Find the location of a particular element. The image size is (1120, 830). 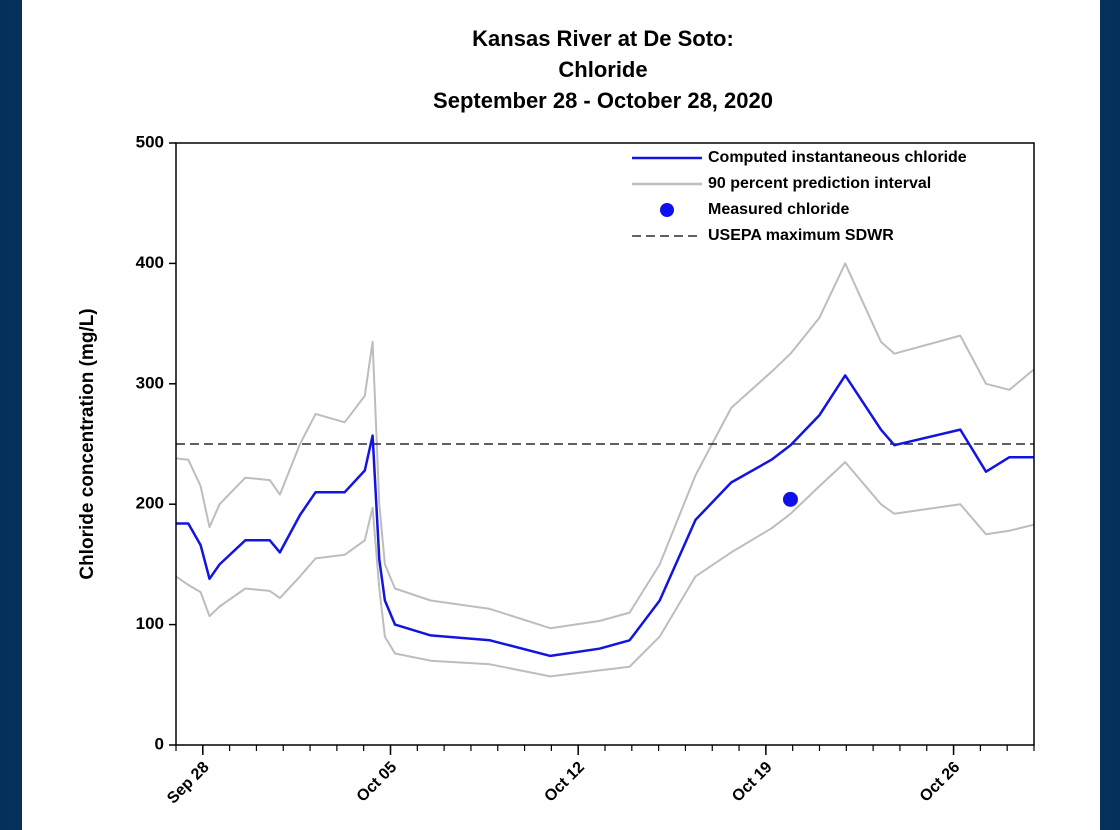

chart-title: September 28 - October 28, 2020 is located at coordinates (603, 100).